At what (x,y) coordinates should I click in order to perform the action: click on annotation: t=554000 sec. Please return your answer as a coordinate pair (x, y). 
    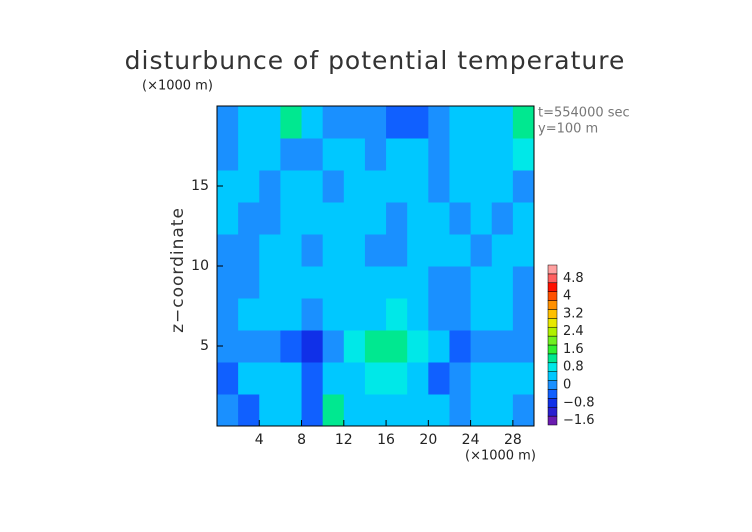
    Looking at the image, I should click on (584, 113).